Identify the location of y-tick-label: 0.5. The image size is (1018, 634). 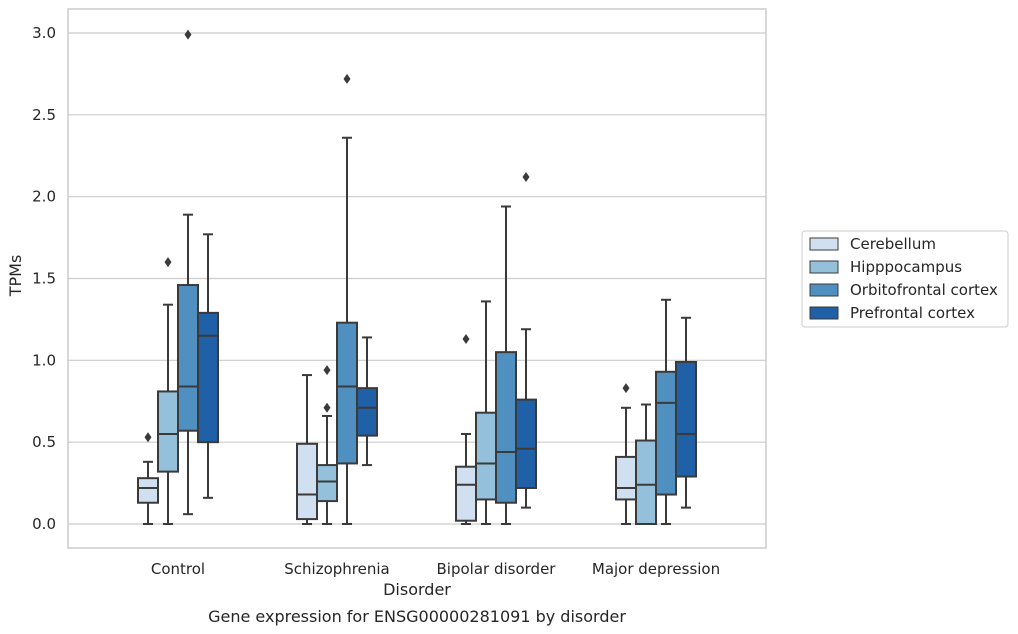
(44, 442).